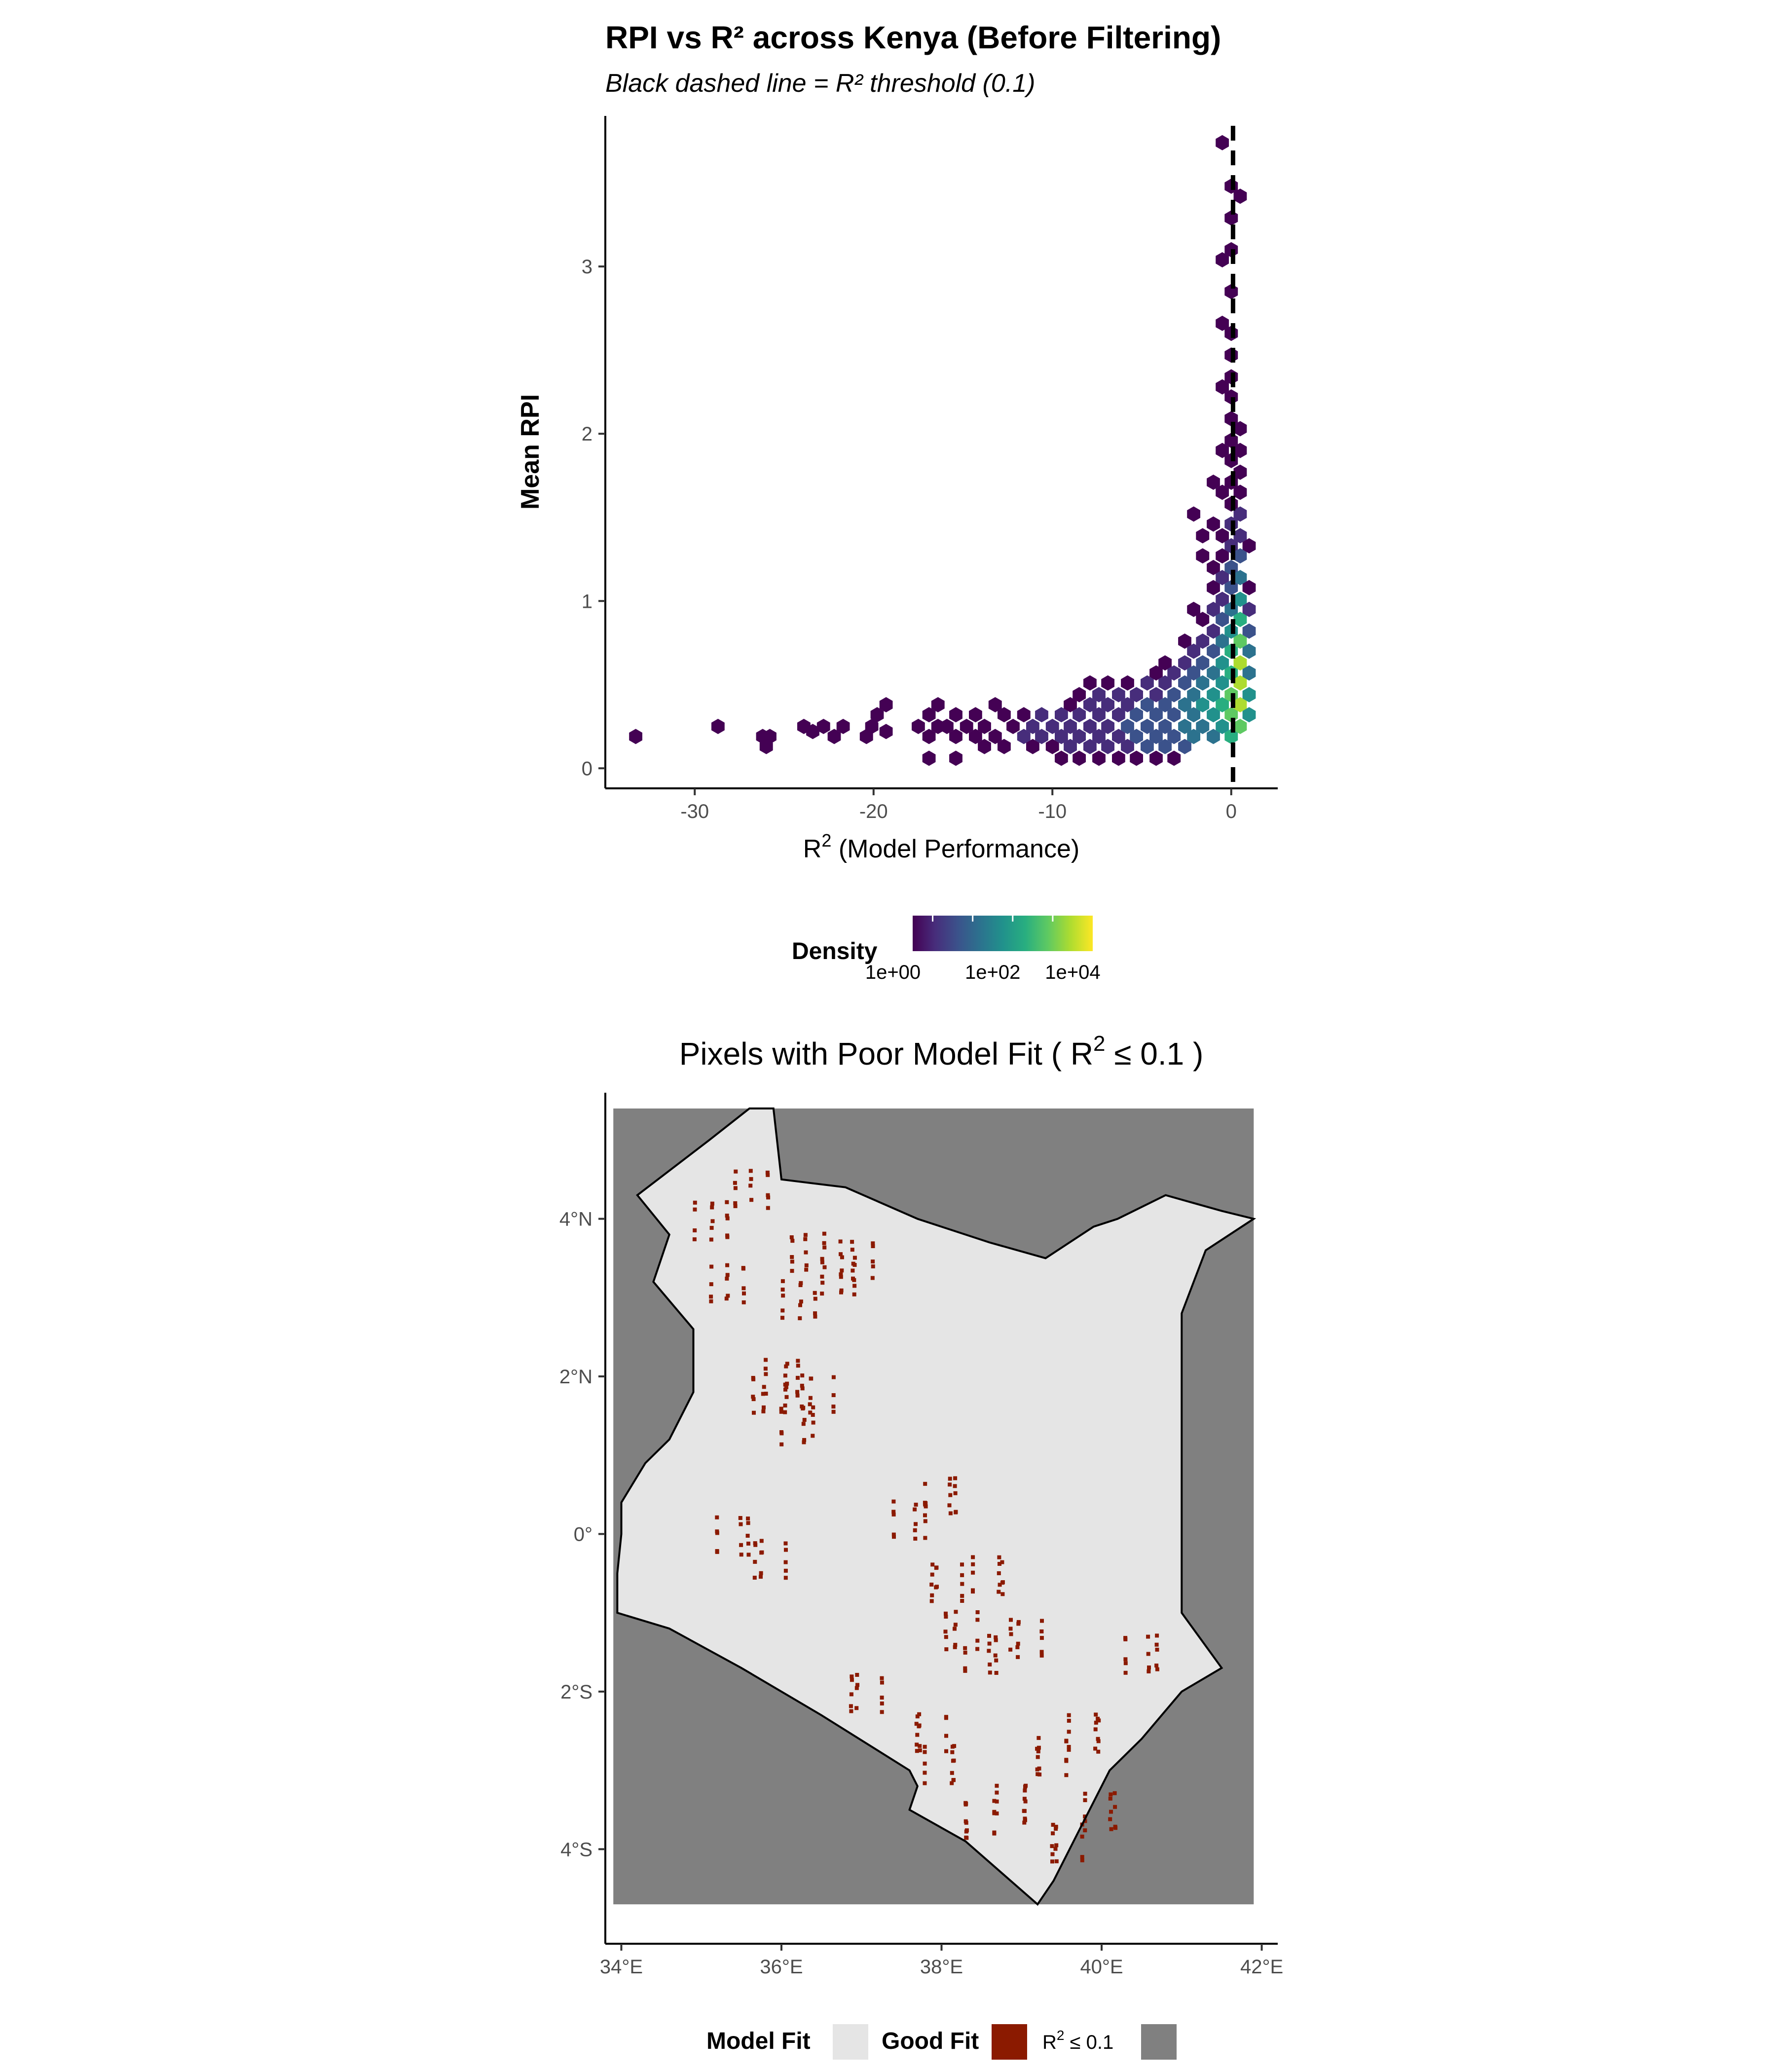 The image size is (1776, 2072). I want to click on hexbin-subtitle: Black dashed line = R² threshold (0.1), so click(820, 84).